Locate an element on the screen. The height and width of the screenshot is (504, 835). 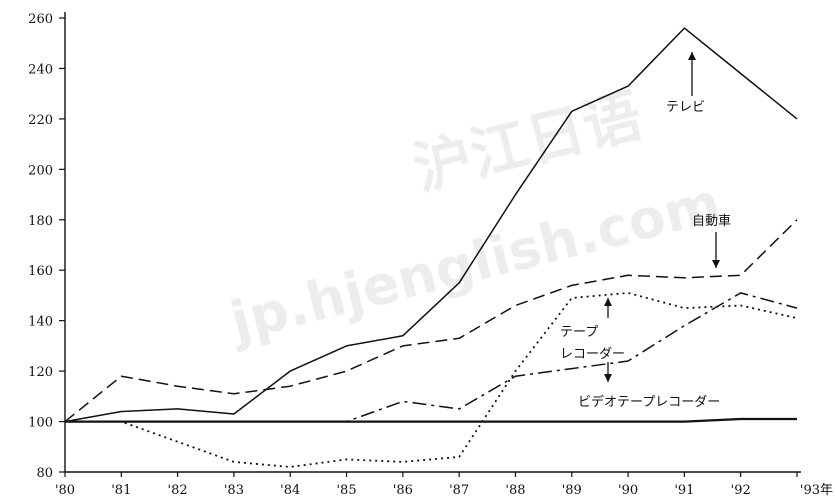
x-tick-label: '90 is located at coordinates (628, 490).